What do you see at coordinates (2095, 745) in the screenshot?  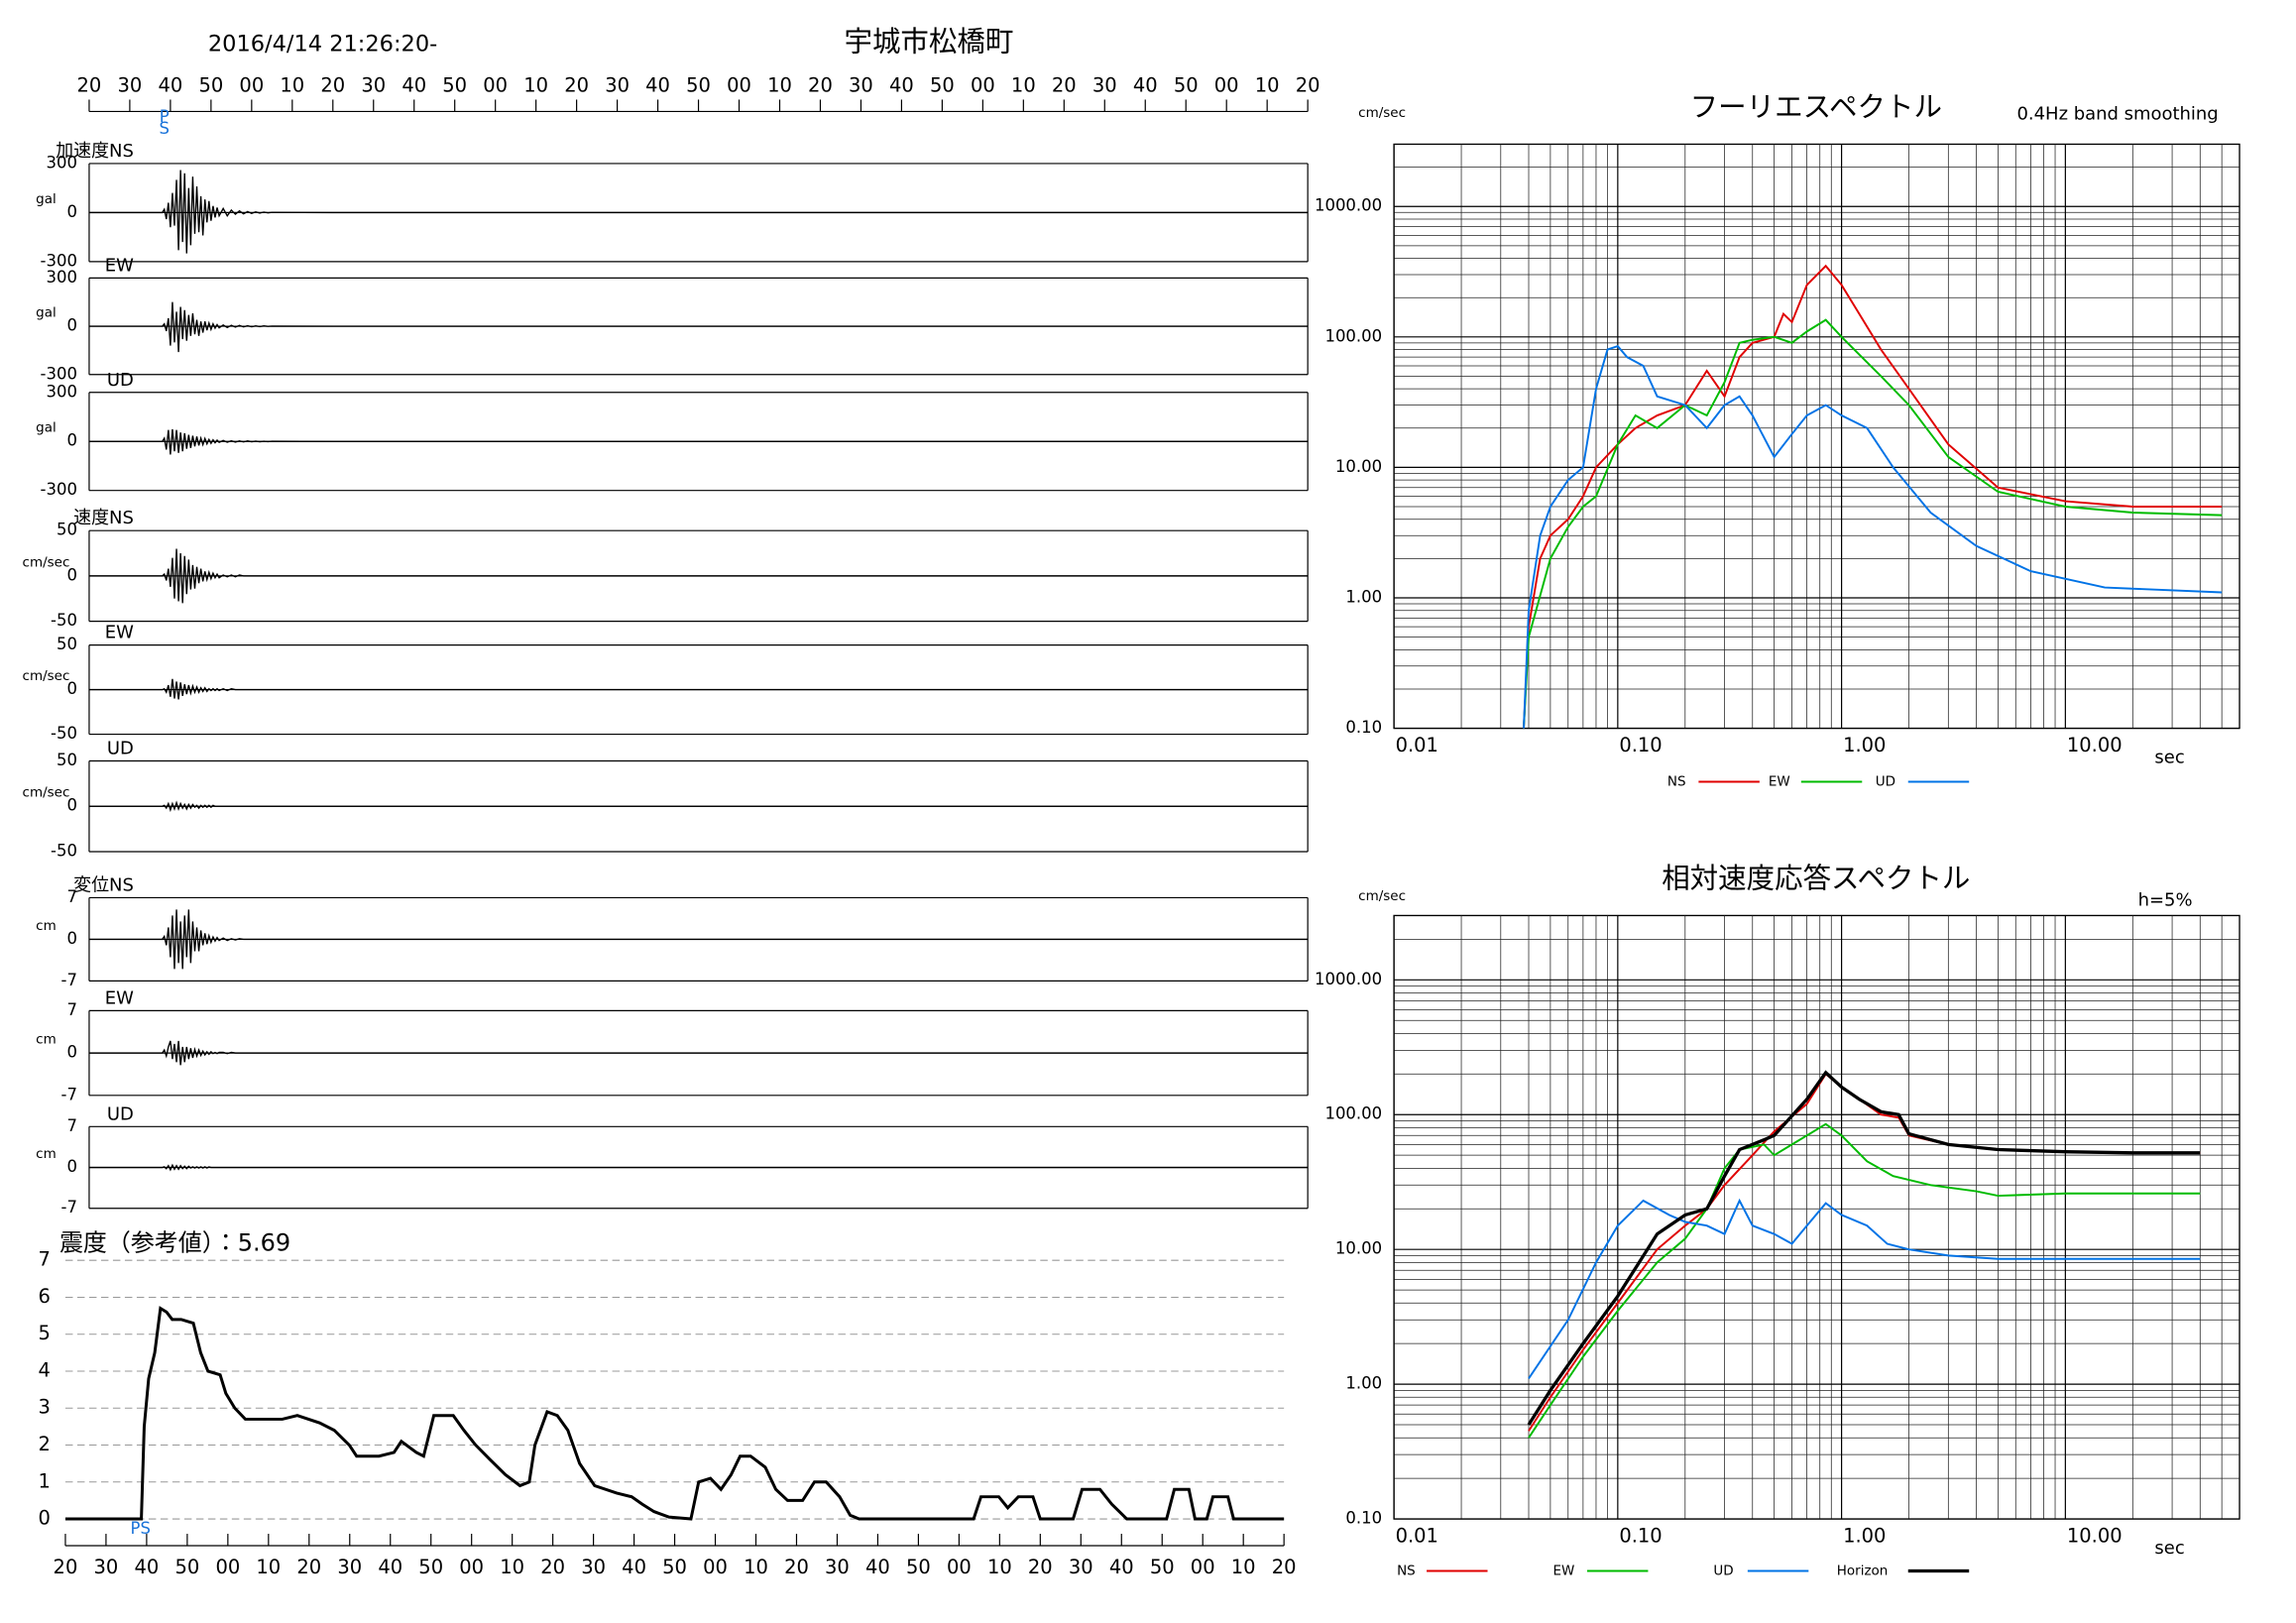 I see `x-tick-label: 10.00` at bounding box center [2095, 745].